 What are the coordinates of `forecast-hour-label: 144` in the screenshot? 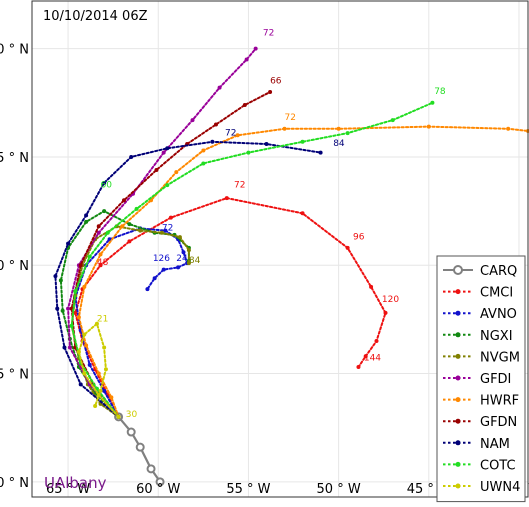 It's located at (372, 359).